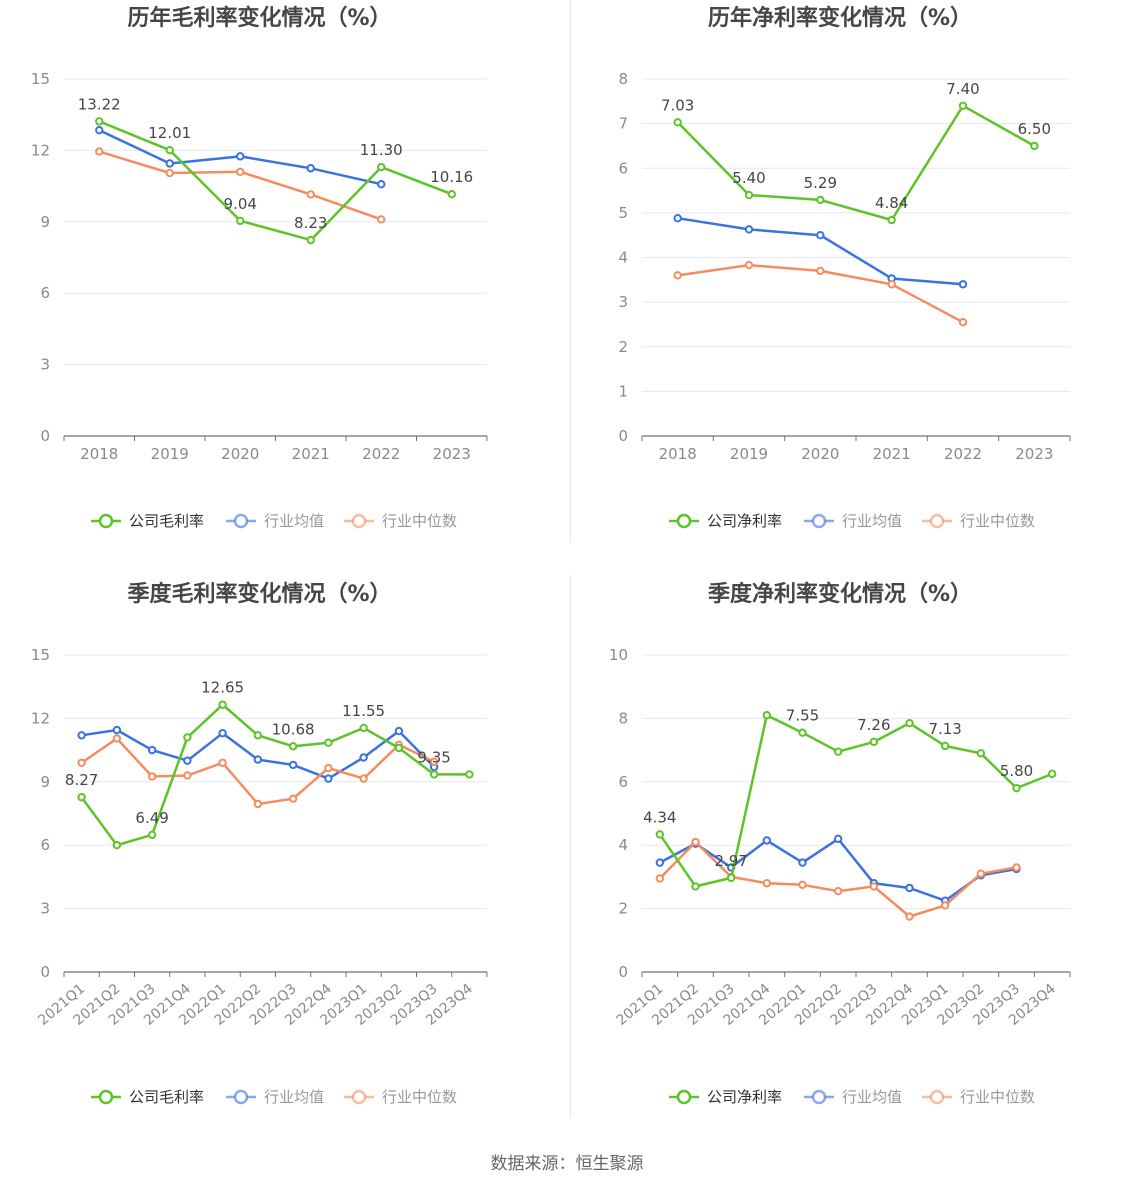 This screenshot has width=1134, height=1188. I want to click on x-tick-label: 2019, so click(170, 454).